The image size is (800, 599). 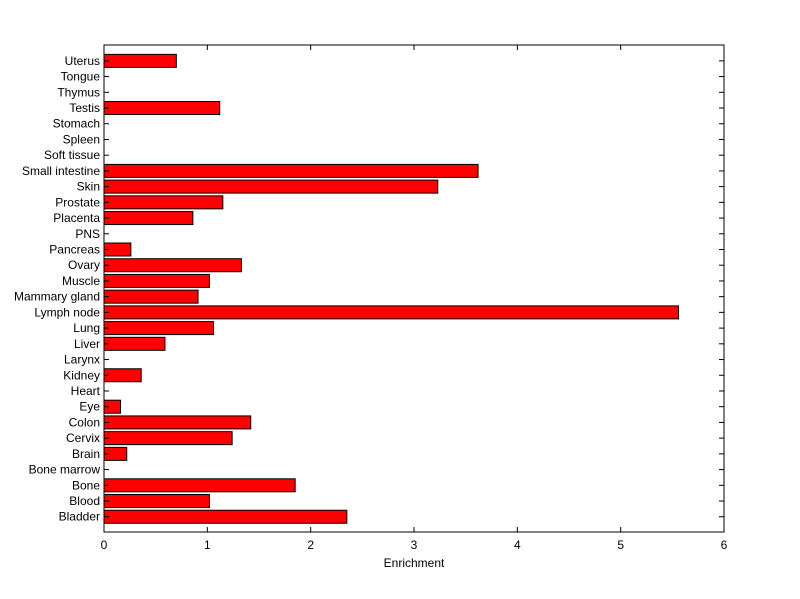 I want to click on x-tick-label: 6, so click(x=724, y=545).